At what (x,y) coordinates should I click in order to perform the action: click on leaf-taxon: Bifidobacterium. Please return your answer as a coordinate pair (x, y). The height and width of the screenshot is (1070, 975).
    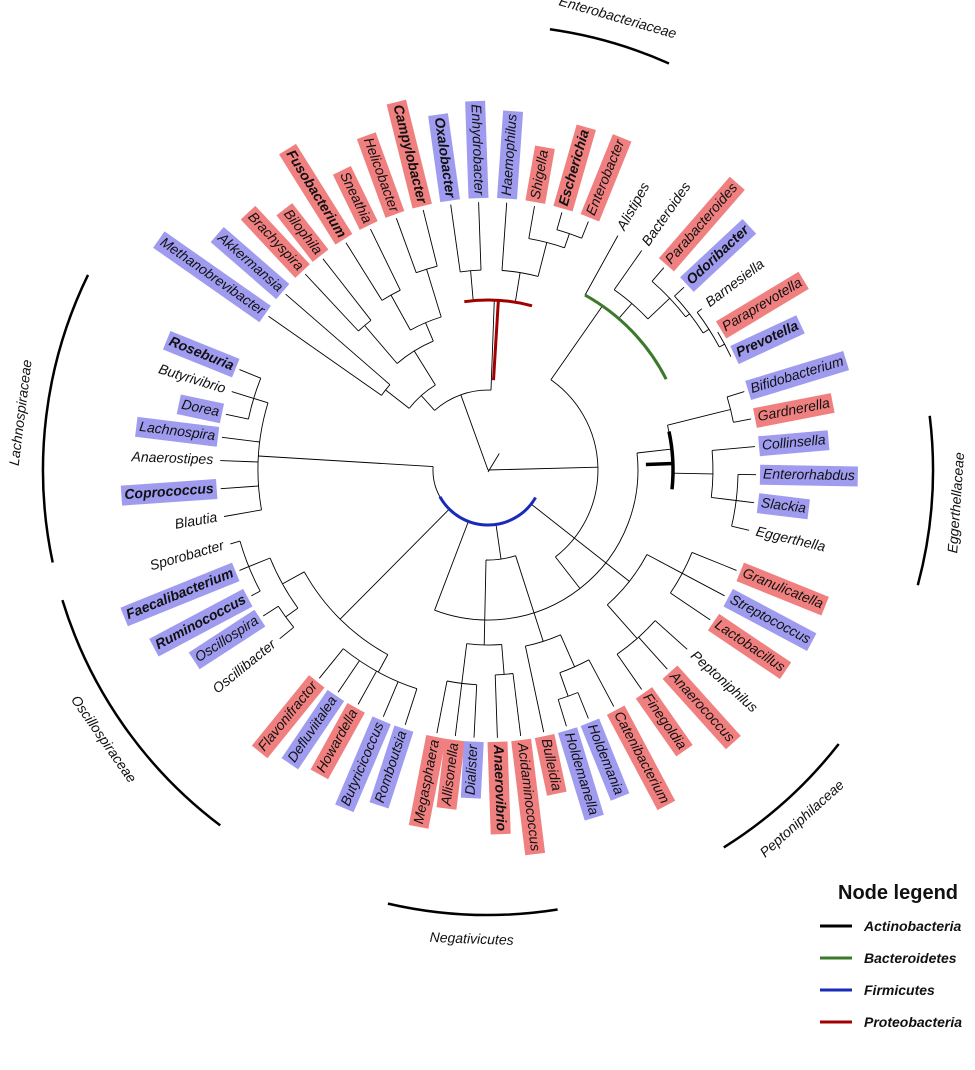
    Looking at the image, I should click on (797, 375).